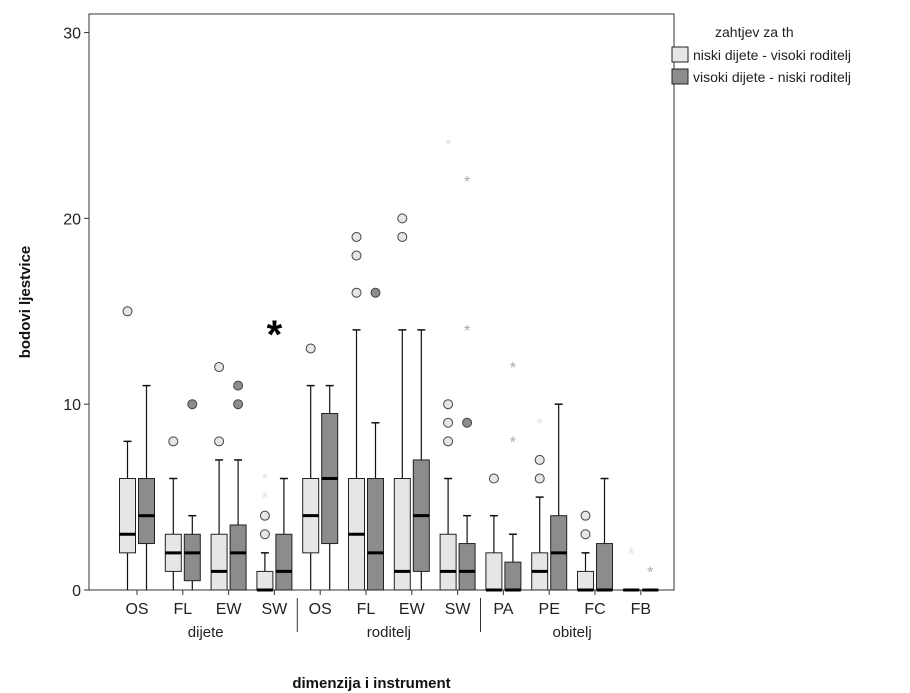  I want to click on annotations: *, so click(275, 335).